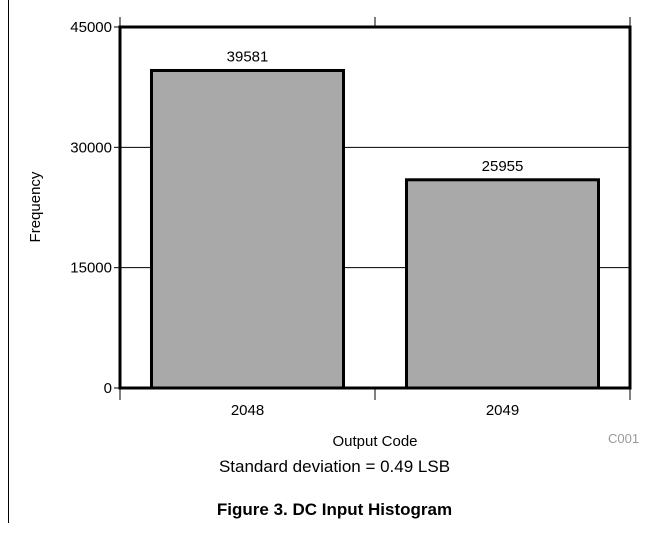 The width and height of the screenshot is (669, 533). I want to click on x-axis-label: Output Code, so click(374, 441).